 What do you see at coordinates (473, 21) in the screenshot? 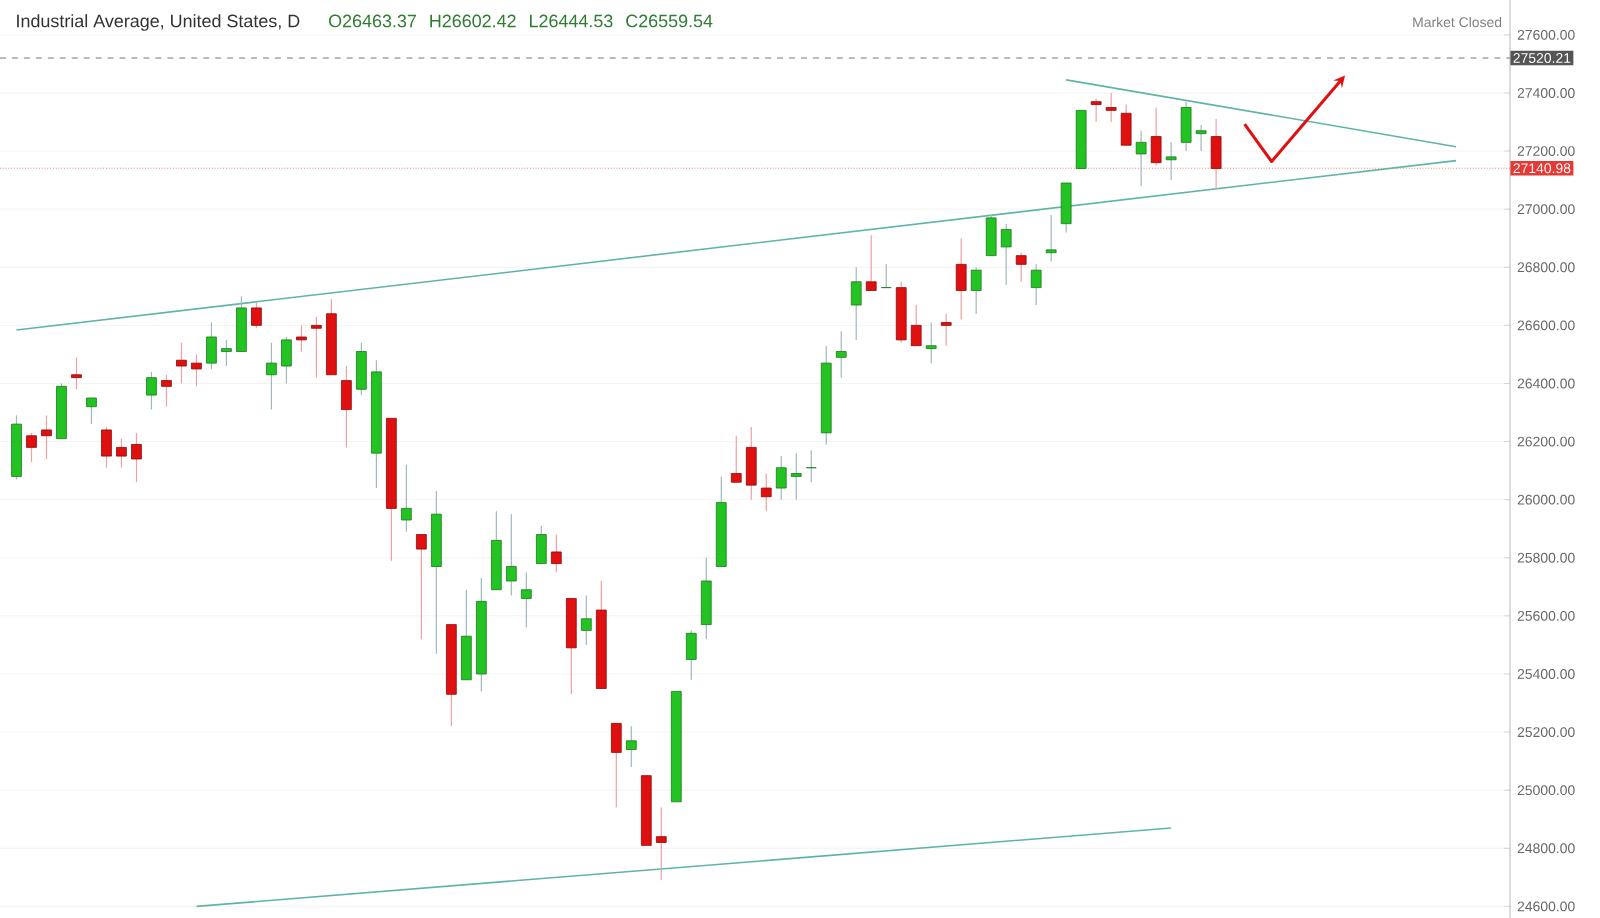
I see `annotation: H26602.42` at bounding box center [473, 21].